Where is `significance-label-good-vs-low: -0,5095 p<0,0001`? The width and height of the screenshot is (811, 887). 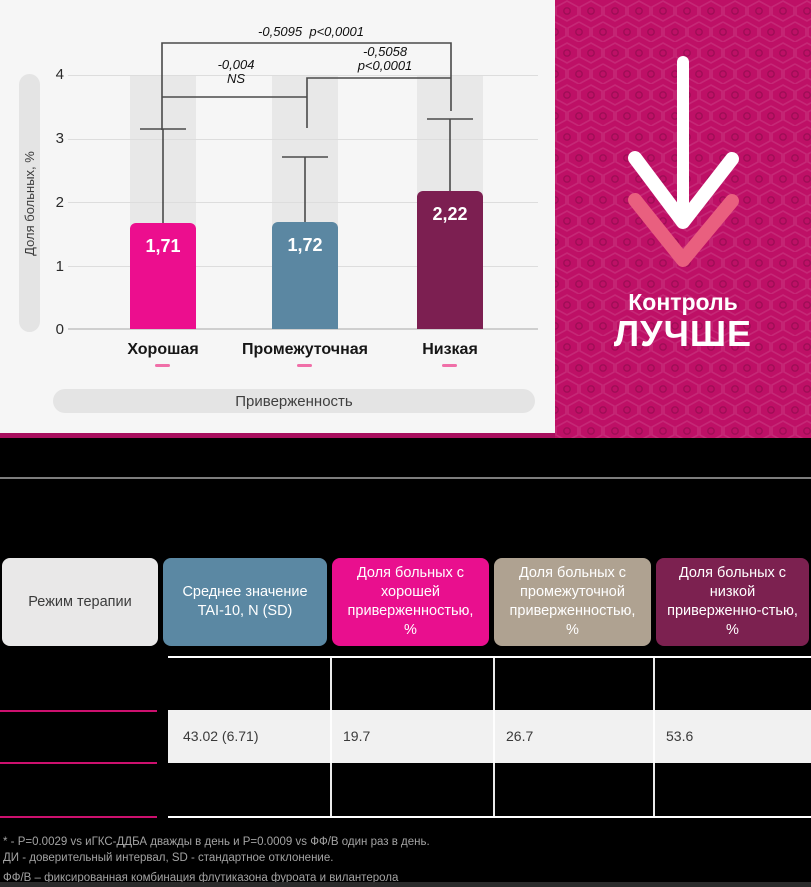
significance-label-good-vs-low: -0,5095 p<0,0001 is located at coordinates (311, 31).